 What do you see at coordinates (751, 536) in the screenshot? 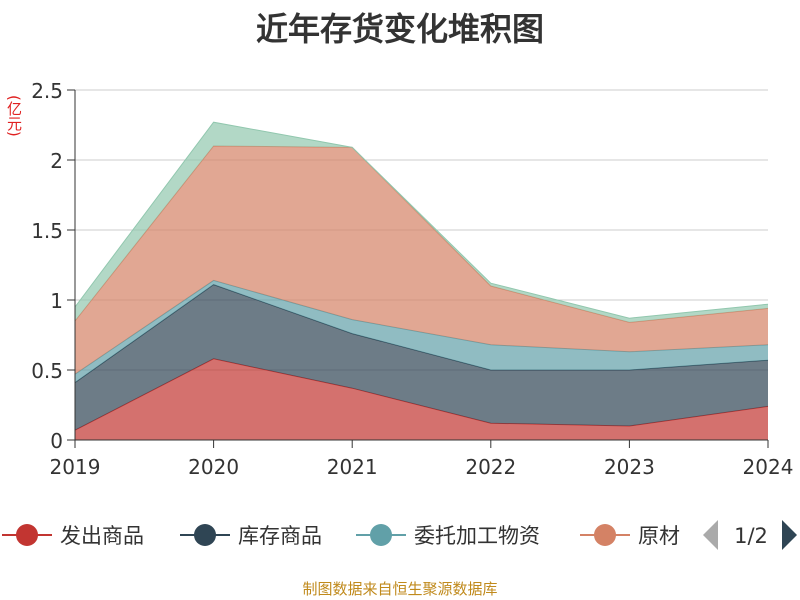
I see `legend-page-indicator: 1/2` at bounding box center [751, 536].